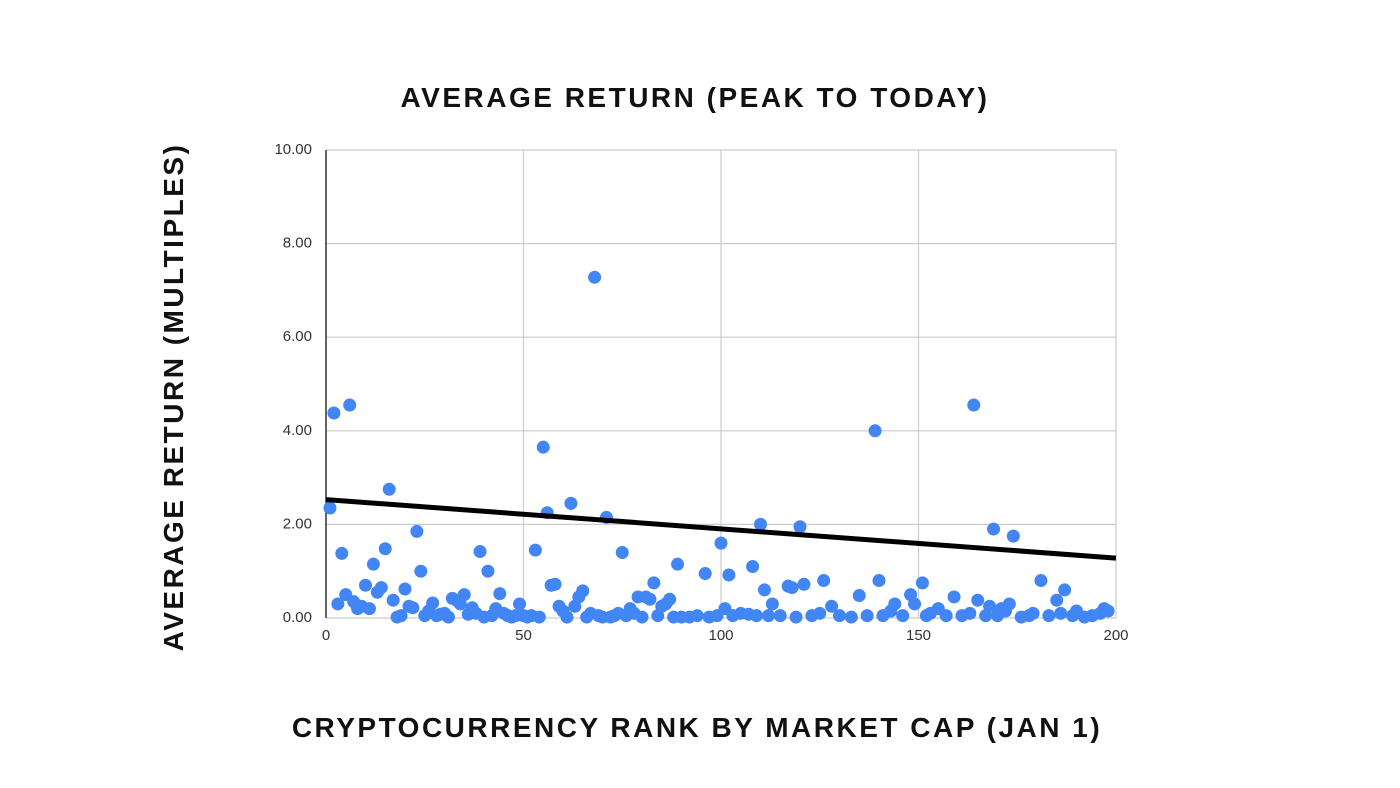 This screenshot has height=788, width=1400. What do you see at coordinates (297, 243) in the screenshot?
I see `y-tick-label: 8.00` at bounding box center [297, 243].